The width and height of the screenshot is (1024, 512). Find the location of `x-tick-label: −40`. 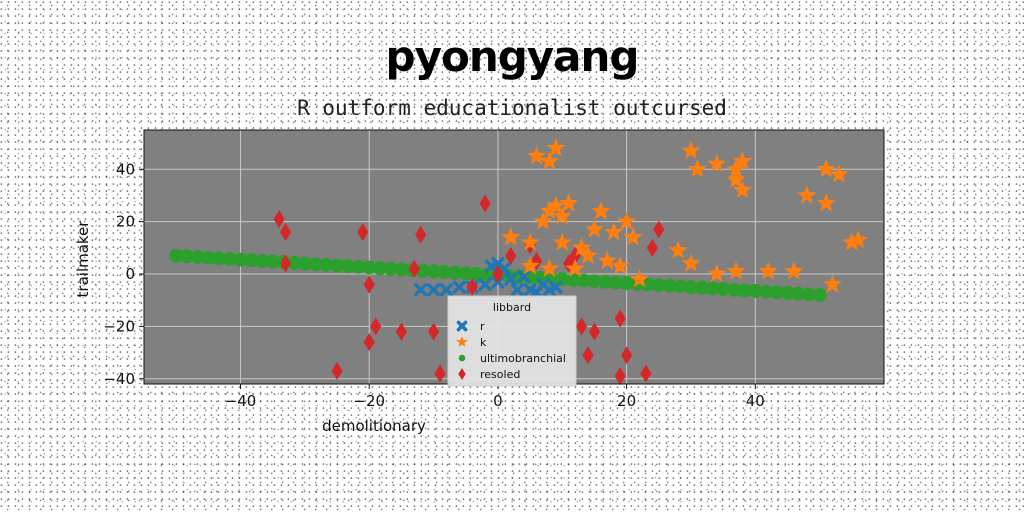

x-tick-label: −40 is located at coordinates (241, 401).